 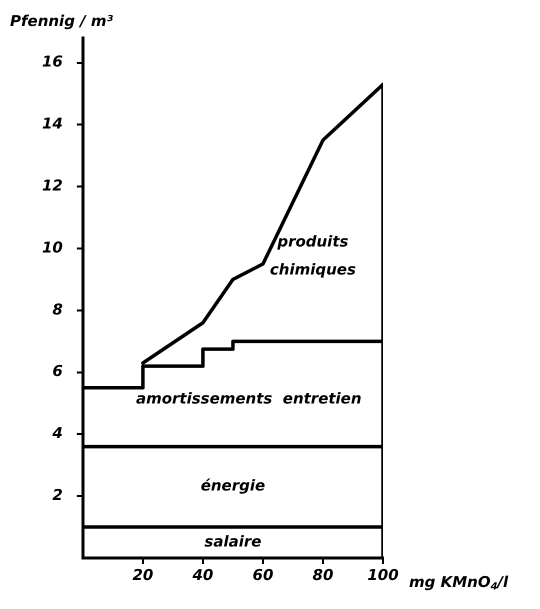 I want to click on y-tick-label: 8, so click(x=57, y=309).